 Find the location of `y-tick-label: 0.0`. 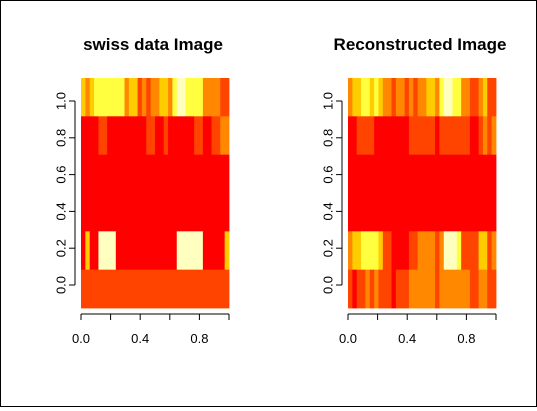

y-tick-label: 0.0 is located at coordinates (328, 285).